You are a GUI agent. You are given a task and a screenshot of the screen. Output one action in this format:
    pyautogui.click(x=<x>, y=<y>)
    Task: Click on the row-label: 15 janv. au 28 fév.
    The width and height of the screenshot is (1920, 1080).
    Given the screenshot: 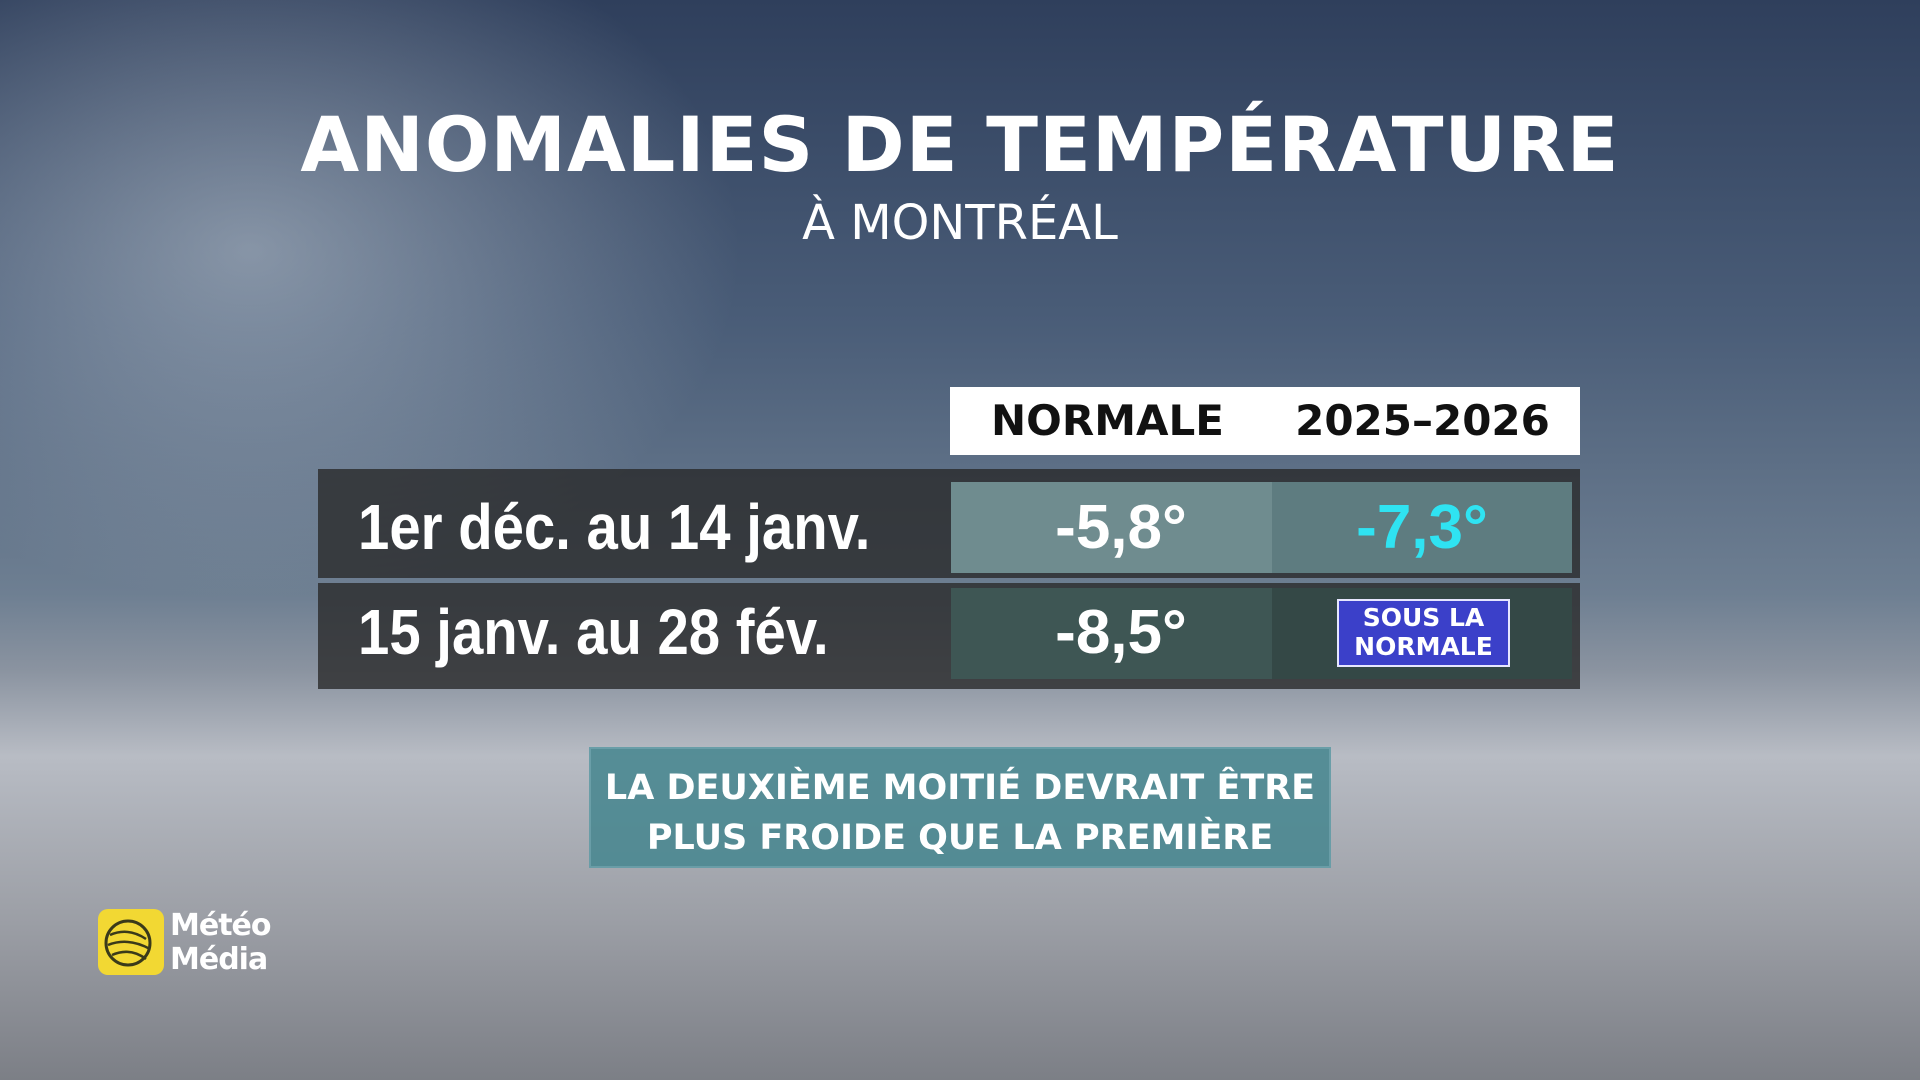 What is the action you would take?
    pyautogui.click(x=593, y=632)
    